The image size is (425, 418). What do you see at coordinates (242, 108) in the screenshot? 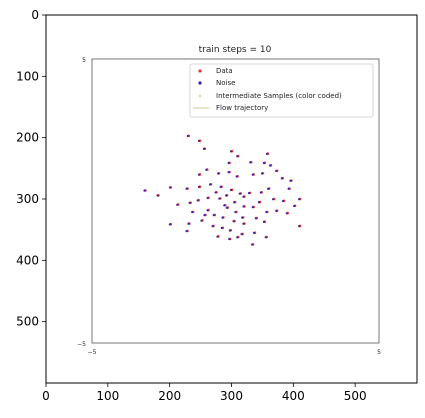
I see `legend-trajectory-label: Flow trajectory` at bounding box center [242, 108].